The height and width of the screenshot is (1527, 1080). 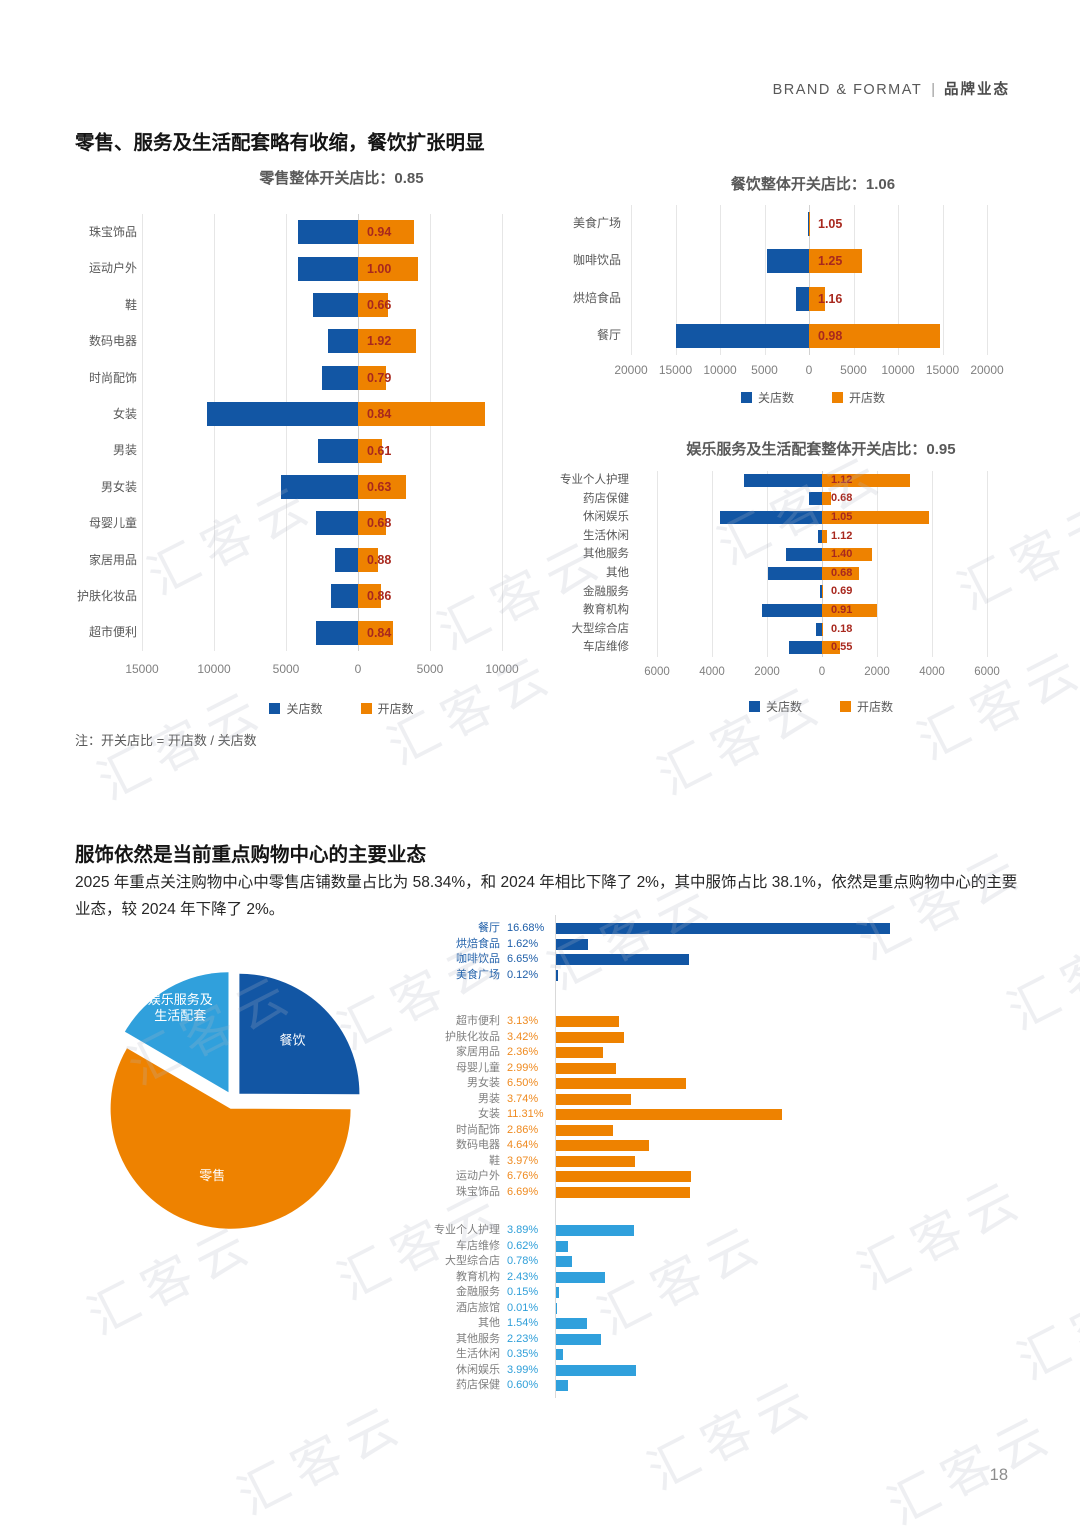 I want to click on header-brand-text: BRAND & FORMAT, so click(x=847, y=90).